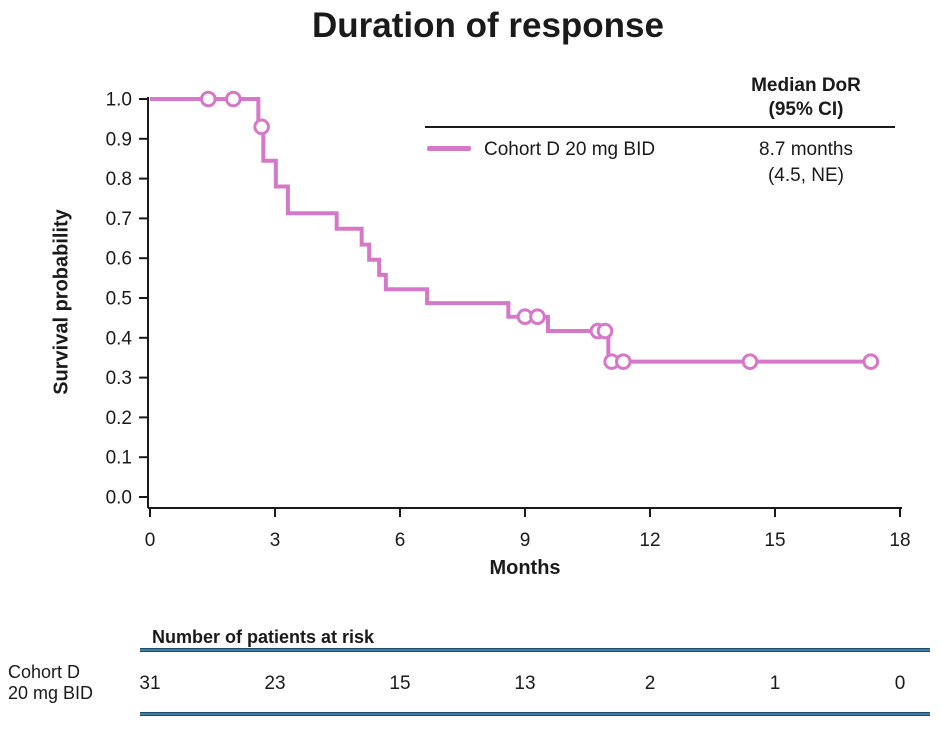  I want to click on risk-table-header: Number of patients at risk, so click(263, 637).